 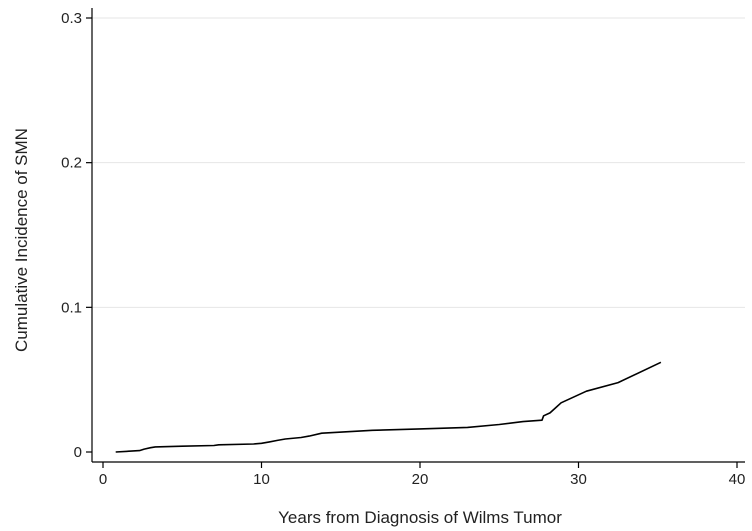 What do you see at coordinates (103, 479) in the screenshot?
I see `x-tick-label: 0` at bounding box center [103, 479].